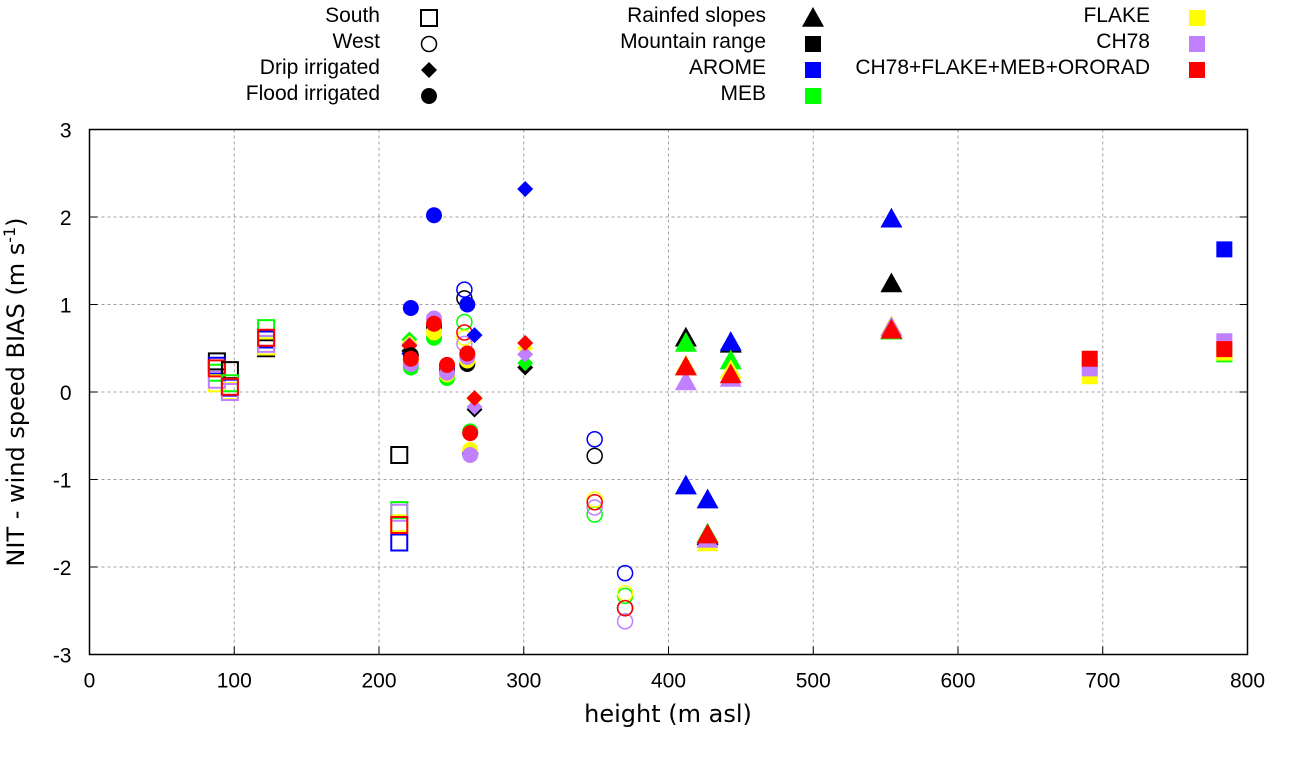 The height and width of the screenshot is (760, 1290). What do you see at coordinates (381, 15) in the screenshot?
I see `legend-item: South` at bounding box center [381, 15].